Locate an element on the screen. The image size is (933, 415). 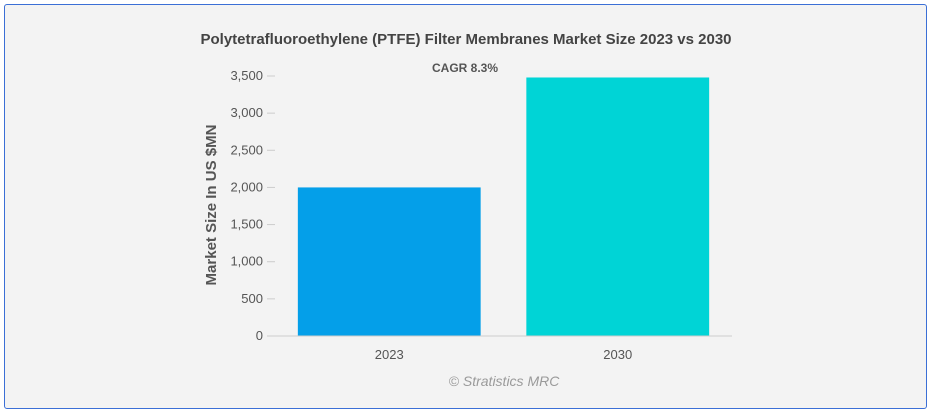
y-tick-label: 1,000 is located at coordinates (246, 261).